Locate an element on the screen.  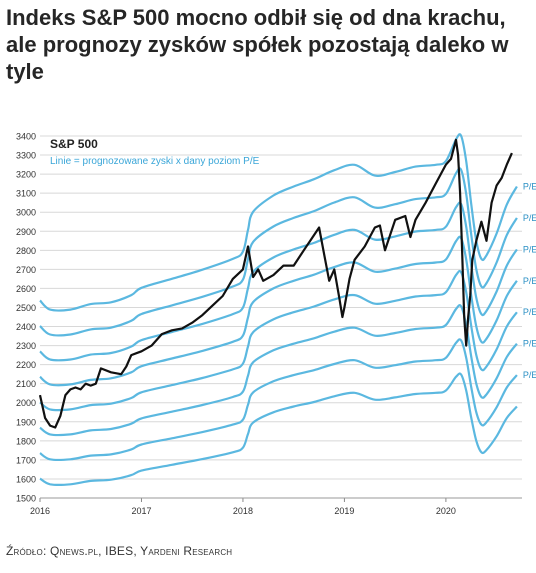
y-tick-label: 2400 is located at coordinates (26, 327).